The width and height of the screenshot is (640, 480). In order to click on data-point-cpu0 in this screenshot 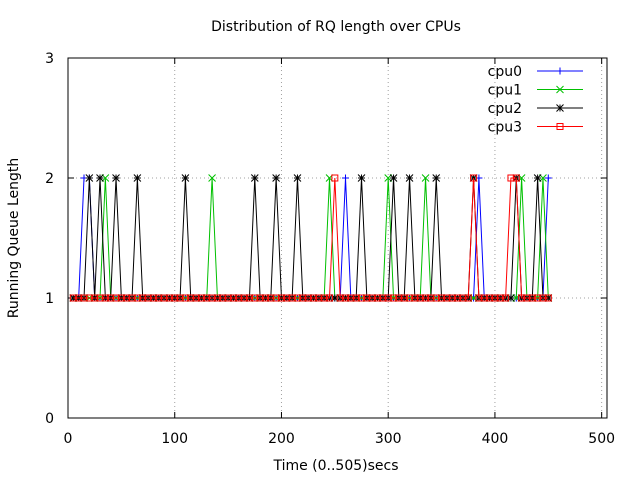, I will do `click(346, 178)`.